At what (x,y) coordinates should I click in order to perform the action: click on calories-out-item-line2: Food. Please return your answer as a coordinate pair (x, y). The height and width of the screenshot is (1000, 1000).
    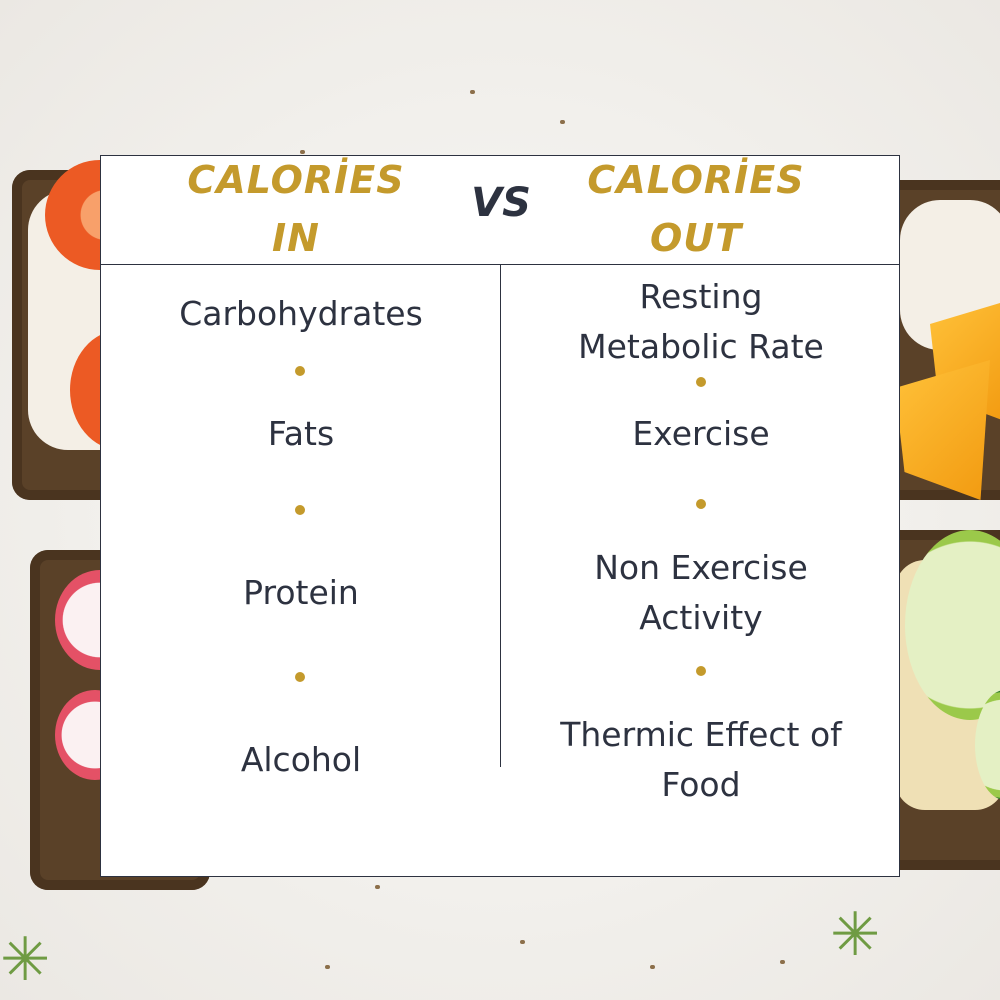
    Looking at the image, I should click on (701, 784).